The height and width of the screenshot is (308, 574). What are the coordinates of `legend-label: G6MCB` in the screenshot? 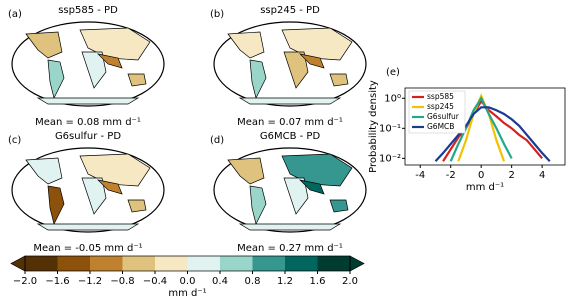 It's located at (440, 126).